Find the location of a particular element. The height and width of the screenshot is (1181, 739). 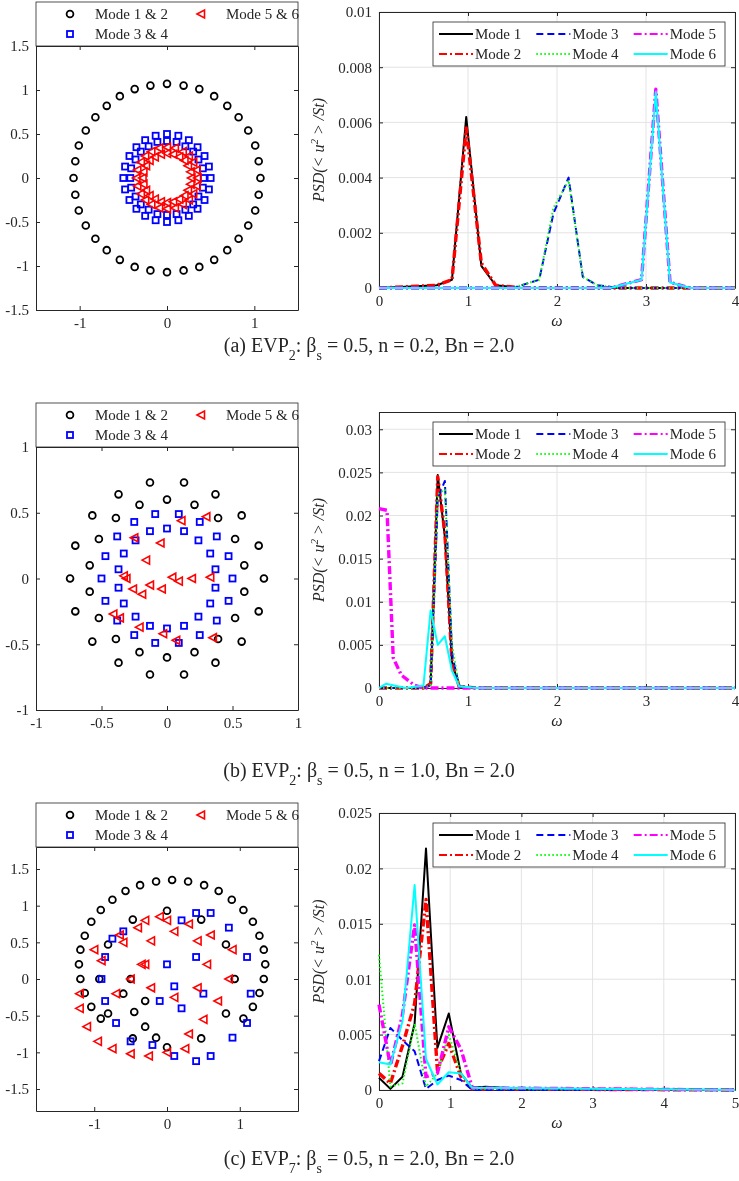

y-tick-label: 1 is located at coordinates (25, 447).